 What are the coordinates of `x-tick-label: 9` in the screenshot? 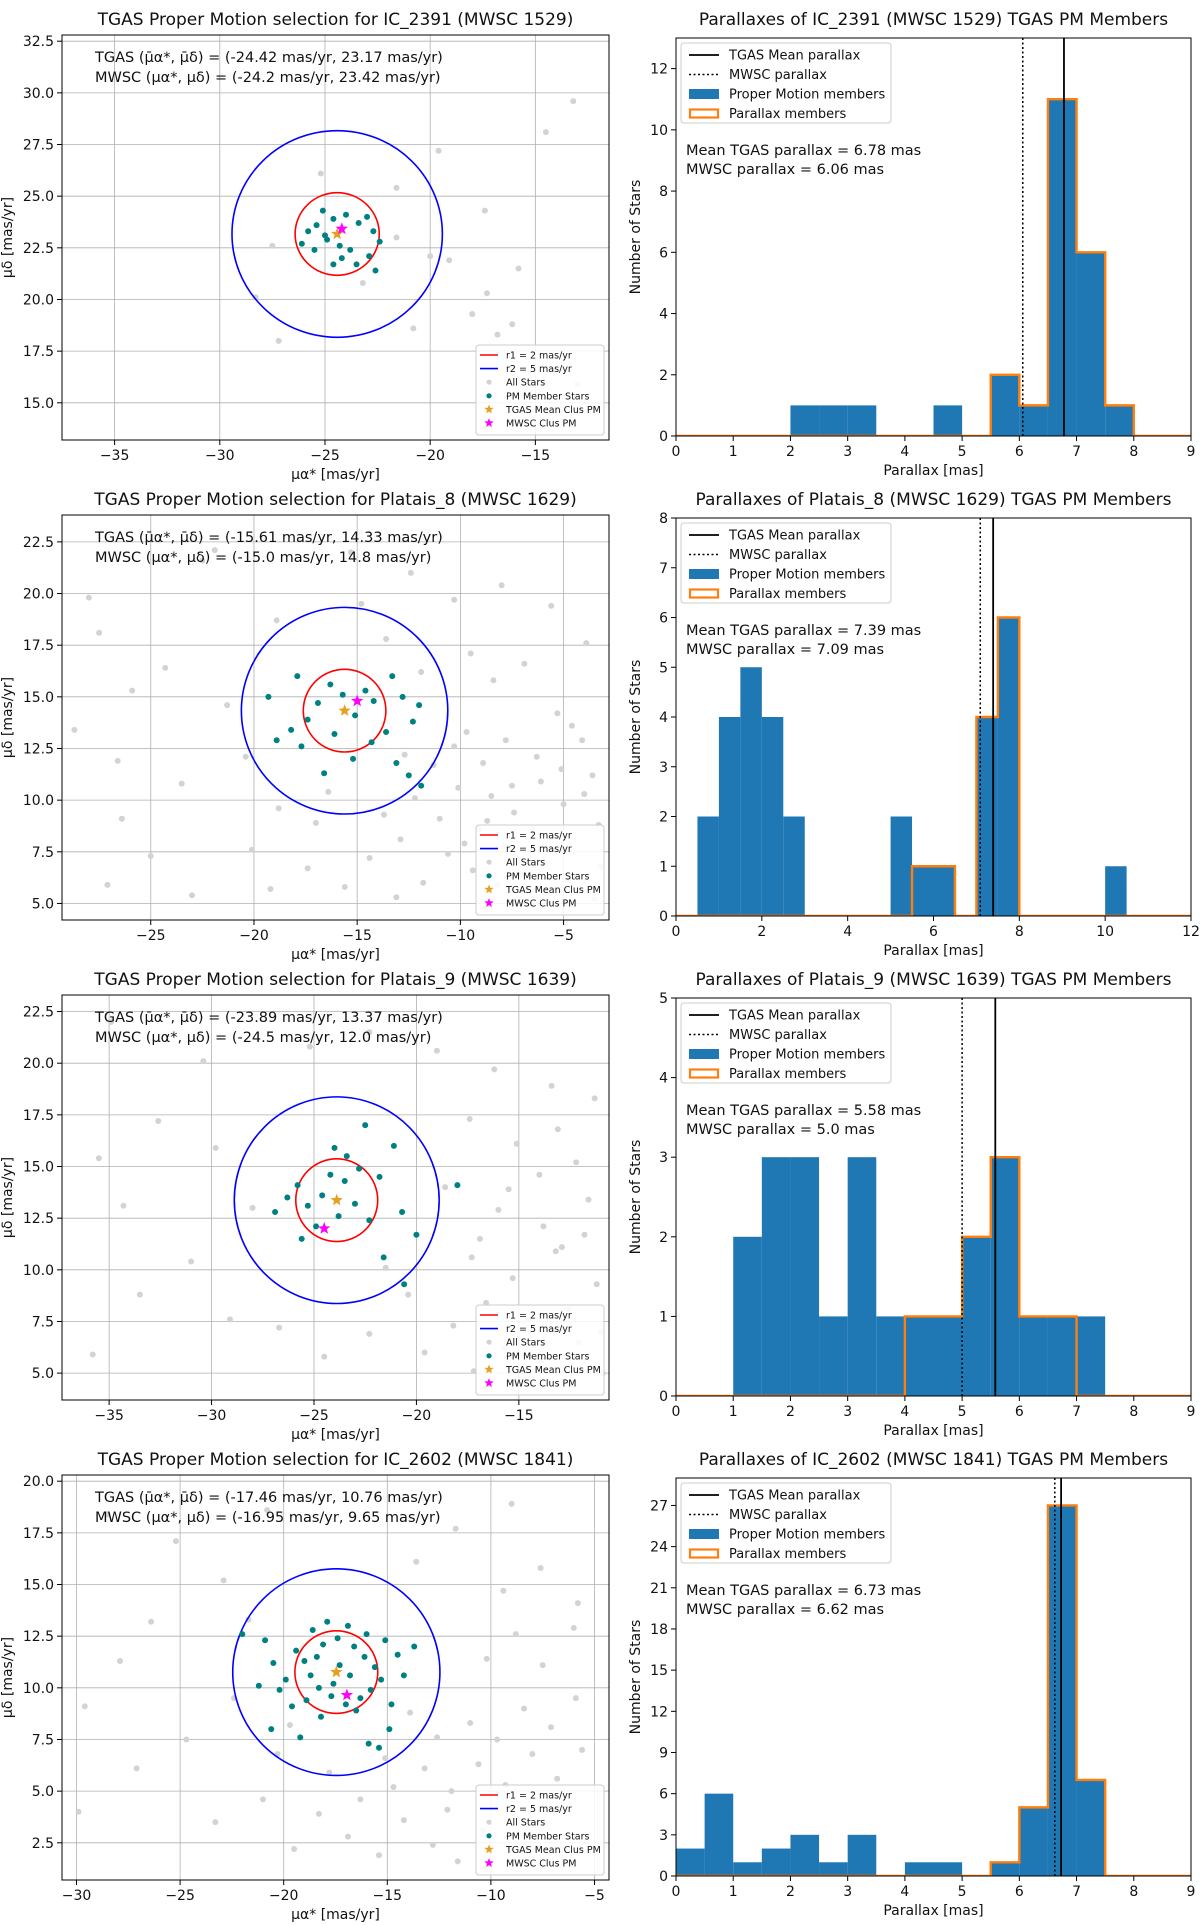 It's located at (1191, 1412).